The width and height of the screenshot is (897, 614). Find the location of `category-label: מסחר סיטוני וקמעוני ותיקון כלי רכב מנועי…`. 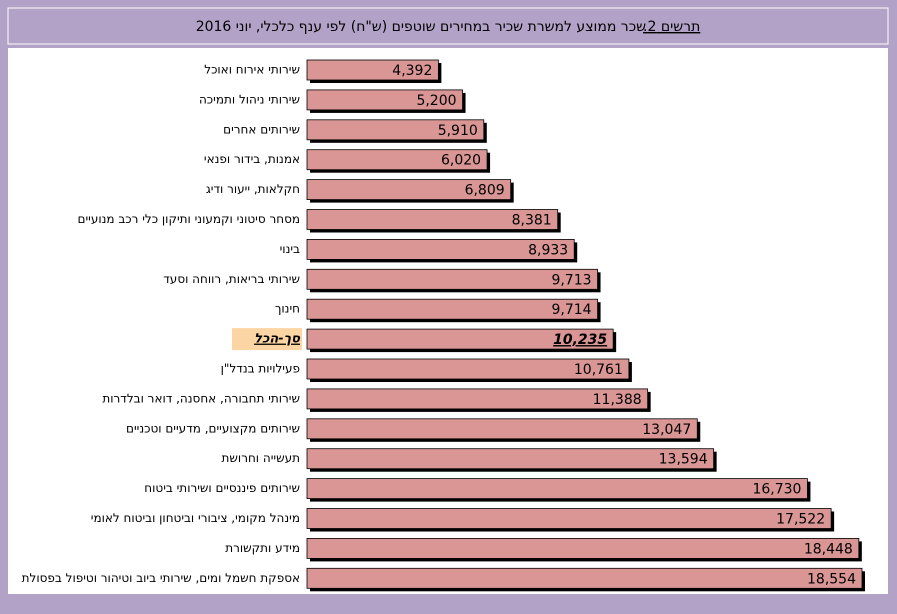

category-label: מסחר סיטוני וקמעוני ותיקון כלי רכב מנועי… is located at coordinates (188, 219).